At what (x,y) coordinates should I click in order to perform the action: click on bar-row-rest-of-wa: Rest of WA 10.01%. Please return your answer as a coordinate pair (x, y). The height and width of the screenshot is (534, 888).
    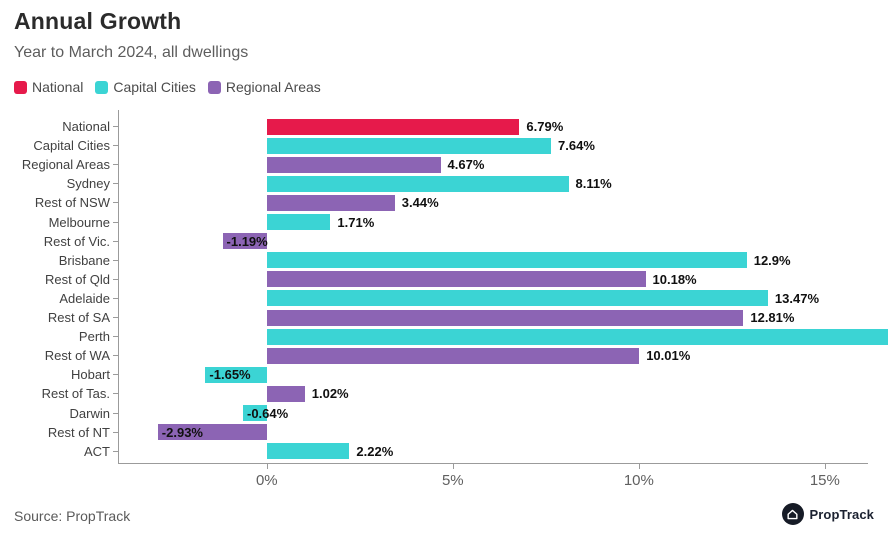
    Looking at the image, I should click on (444, 355).